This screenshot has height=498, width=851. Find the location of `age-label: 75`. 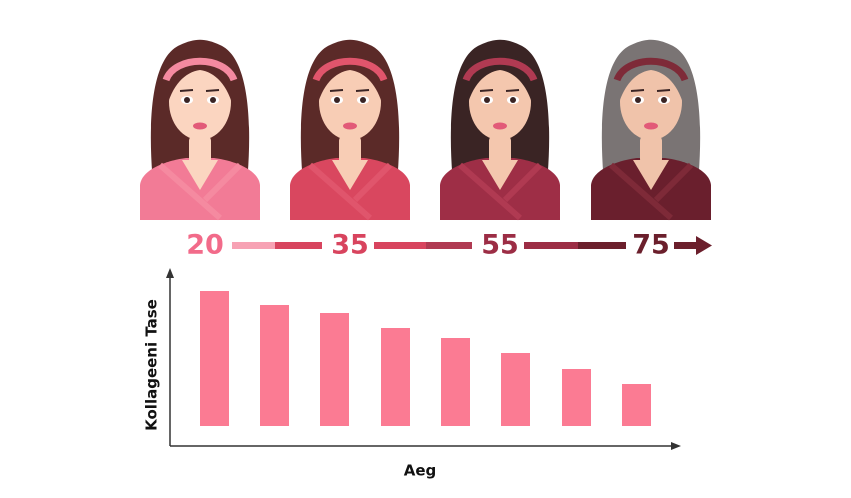

age-label: 75 is located at coordinates (651, 245).